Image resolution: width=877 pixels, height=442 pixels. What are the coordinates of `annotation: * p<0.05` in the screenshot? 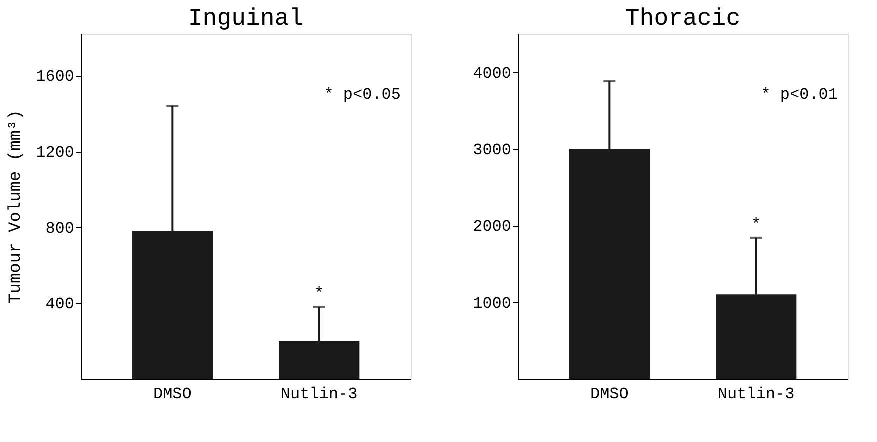 It's located at (362, 95).